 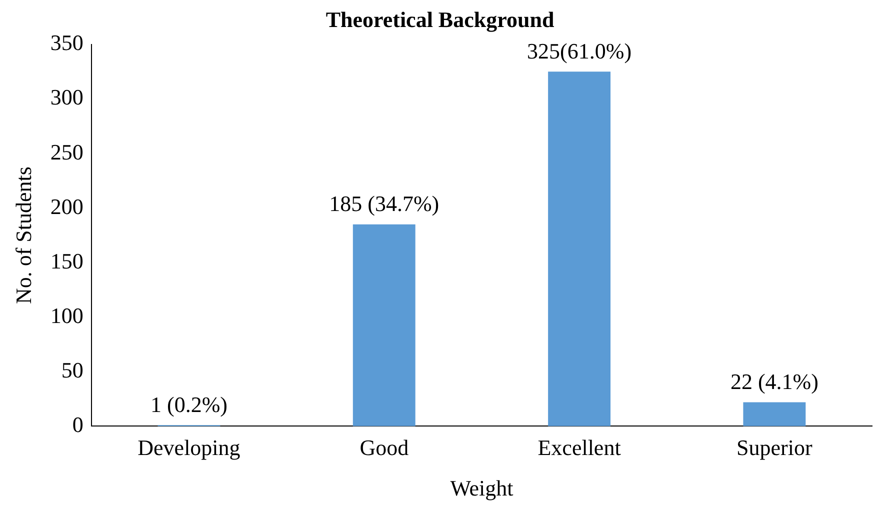 What do you see at coordinates (482, 488) in the screenshot?
I see `x-axis-title: Weight` at bounding box center [482, 488].